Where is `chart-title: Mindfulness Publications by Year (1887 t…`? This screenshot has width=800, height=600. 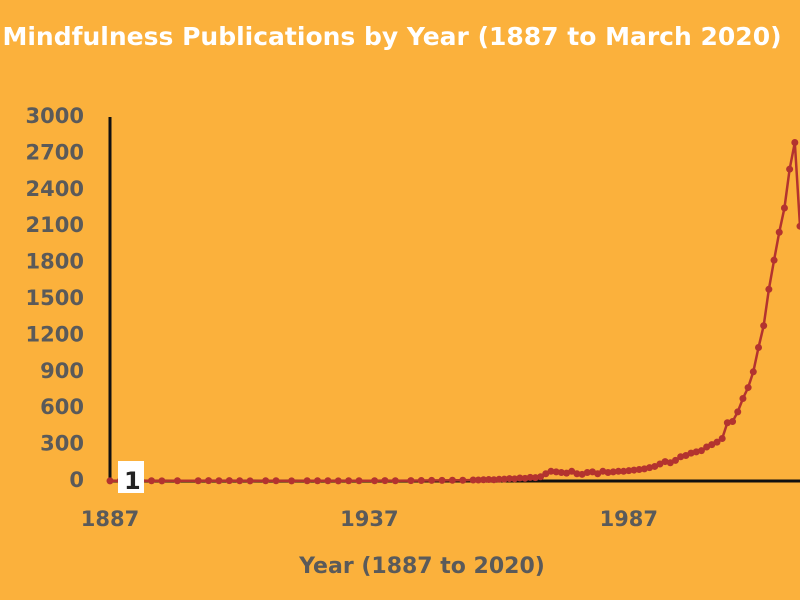 chart-title: Mindfulness Publications by Year (1887 t… is located at coordinates (391, 36).